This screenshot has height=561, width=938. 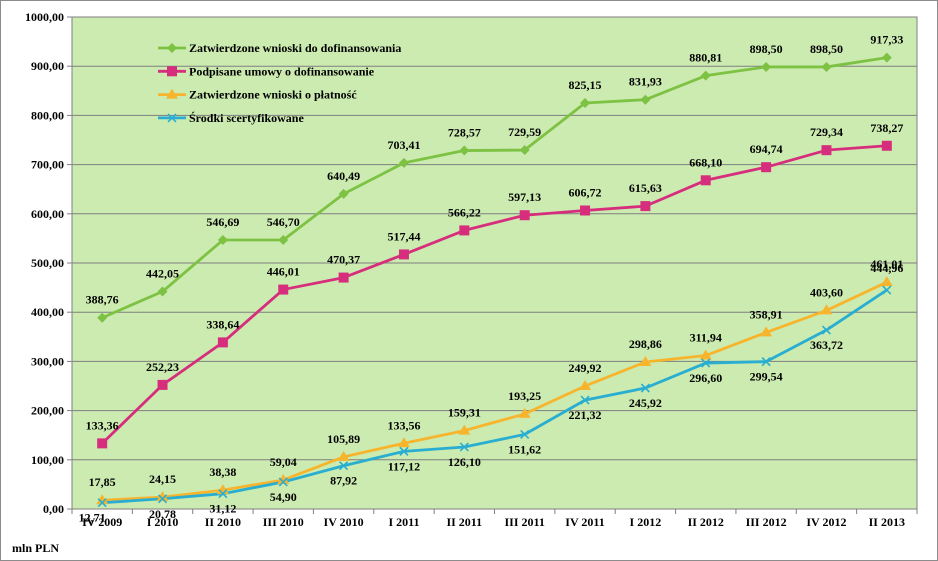 I want to click on y-tick-label: 400,00, so click(x=47, y=312).